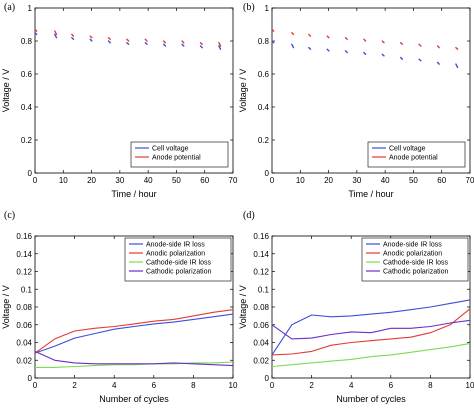 The height and width of the screenshot is (408, 474). Describe the element at coordinates (261, 254) in the screenshot. I see `y-tick-label: 0.14` at that location.